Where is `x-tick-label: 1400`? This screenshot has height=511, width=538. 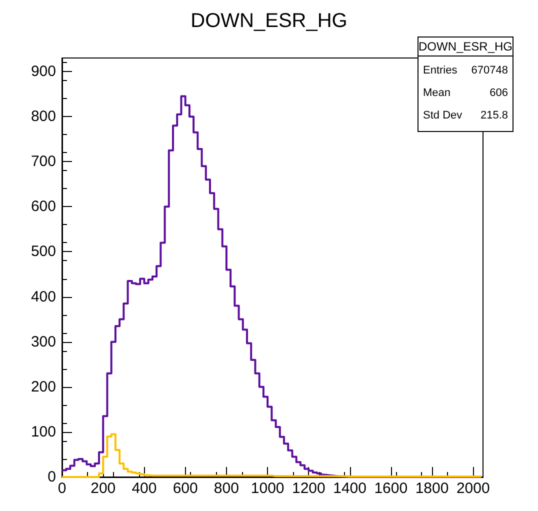
x-tick-label: 1400 is located at coordinates (349, 488).